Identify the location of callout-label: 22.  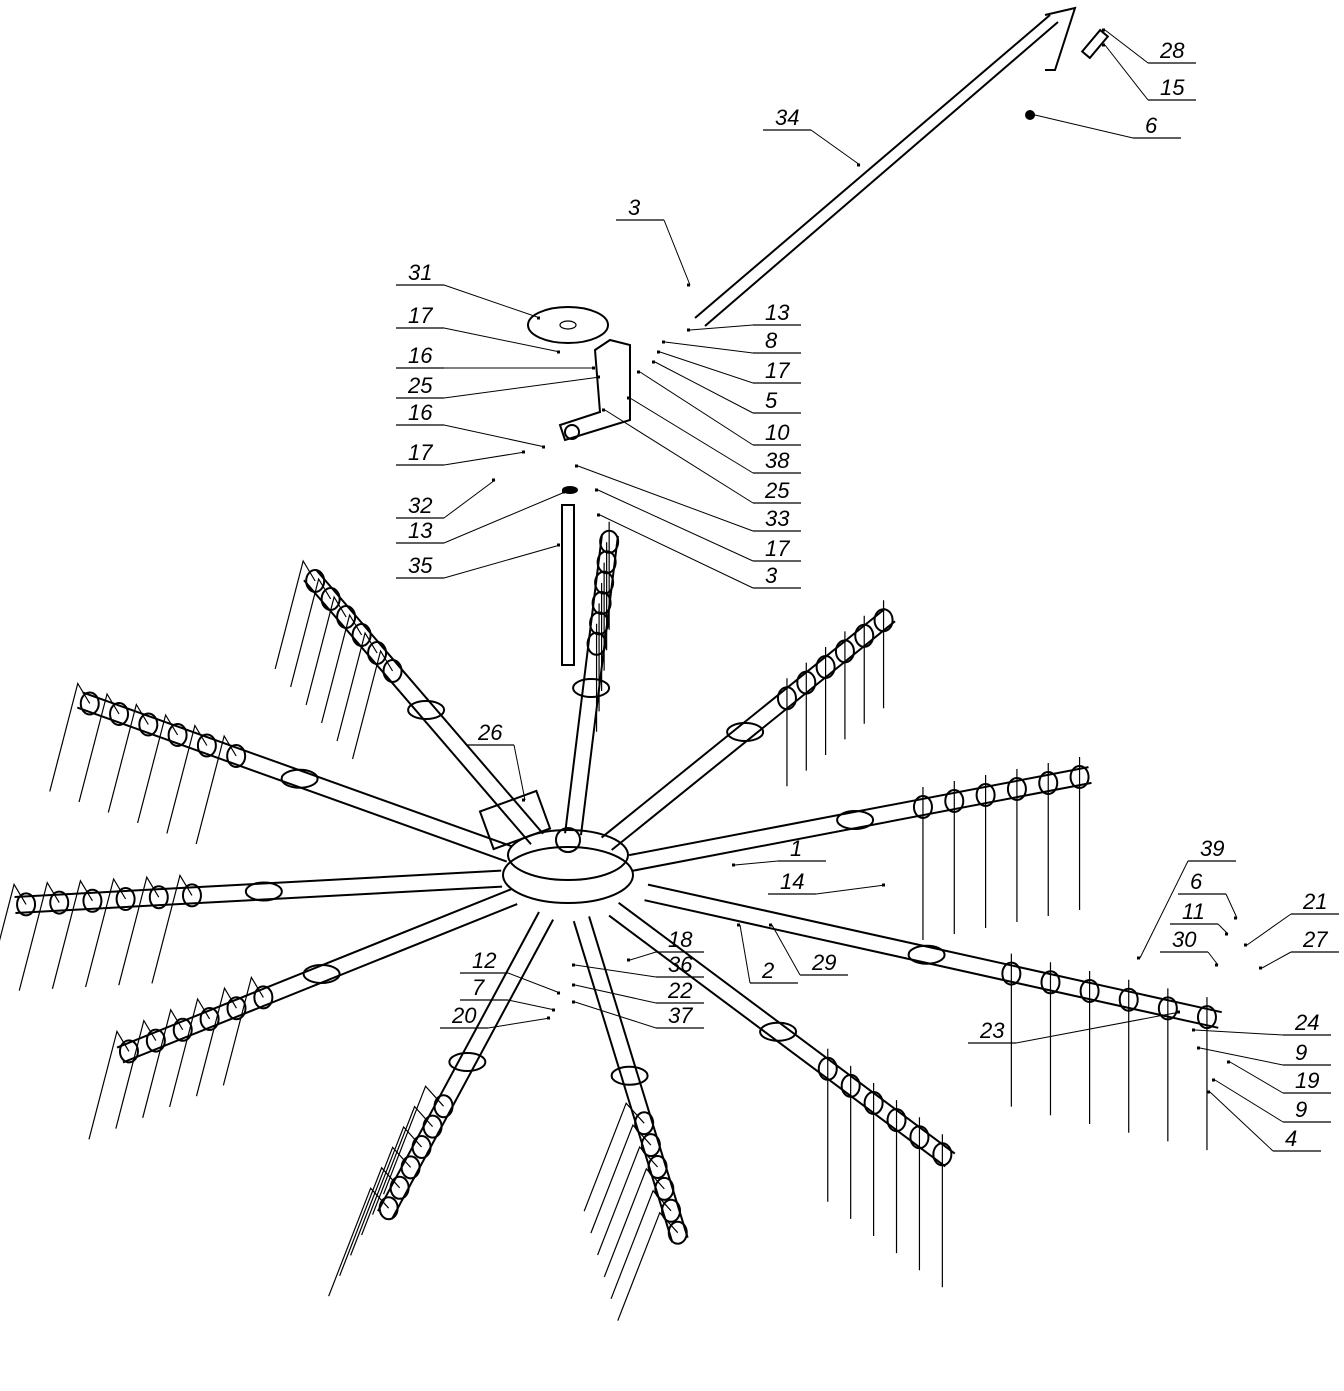
(679, 990).